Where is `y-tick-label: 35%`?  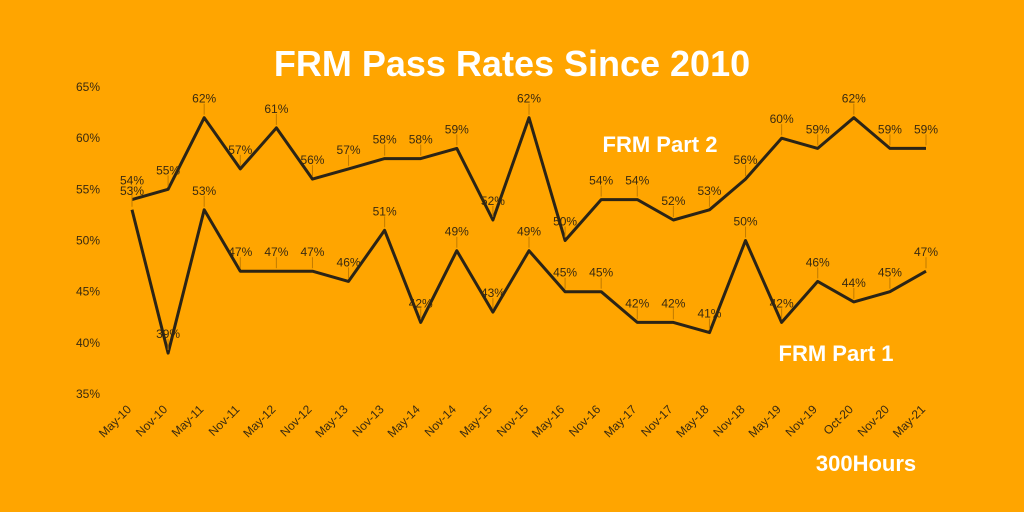 y-tick-label: 35% is located at coordinates (88, 394).